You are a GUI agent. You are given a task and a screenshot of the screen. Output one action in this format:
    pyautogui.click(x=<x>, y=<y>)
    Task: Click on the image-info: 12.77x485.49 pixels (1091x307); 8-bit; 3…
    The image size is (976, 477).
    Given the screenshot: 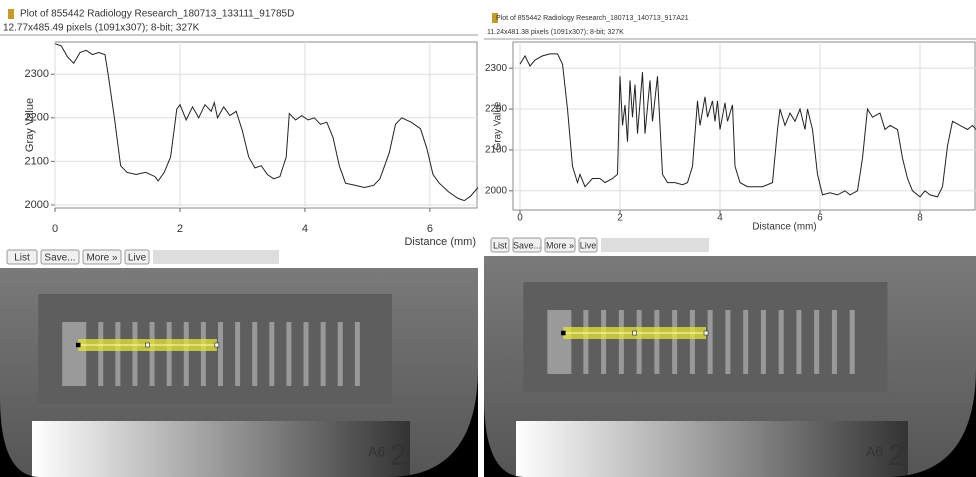 What is the action you would take?
    pyautogui.click(x=101, y=28)
    